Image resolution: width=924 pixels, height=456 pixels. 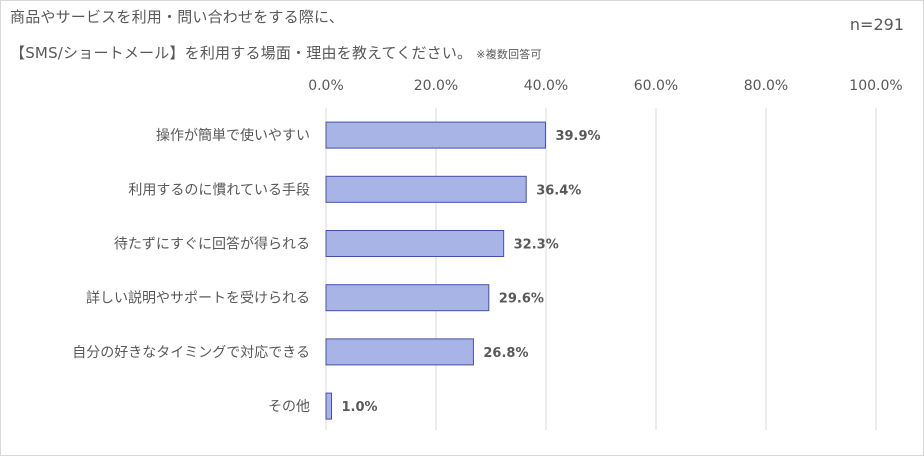 I want to click on category-label: 待たずにすぐに回答が得られる, so click(x=212, y=244).